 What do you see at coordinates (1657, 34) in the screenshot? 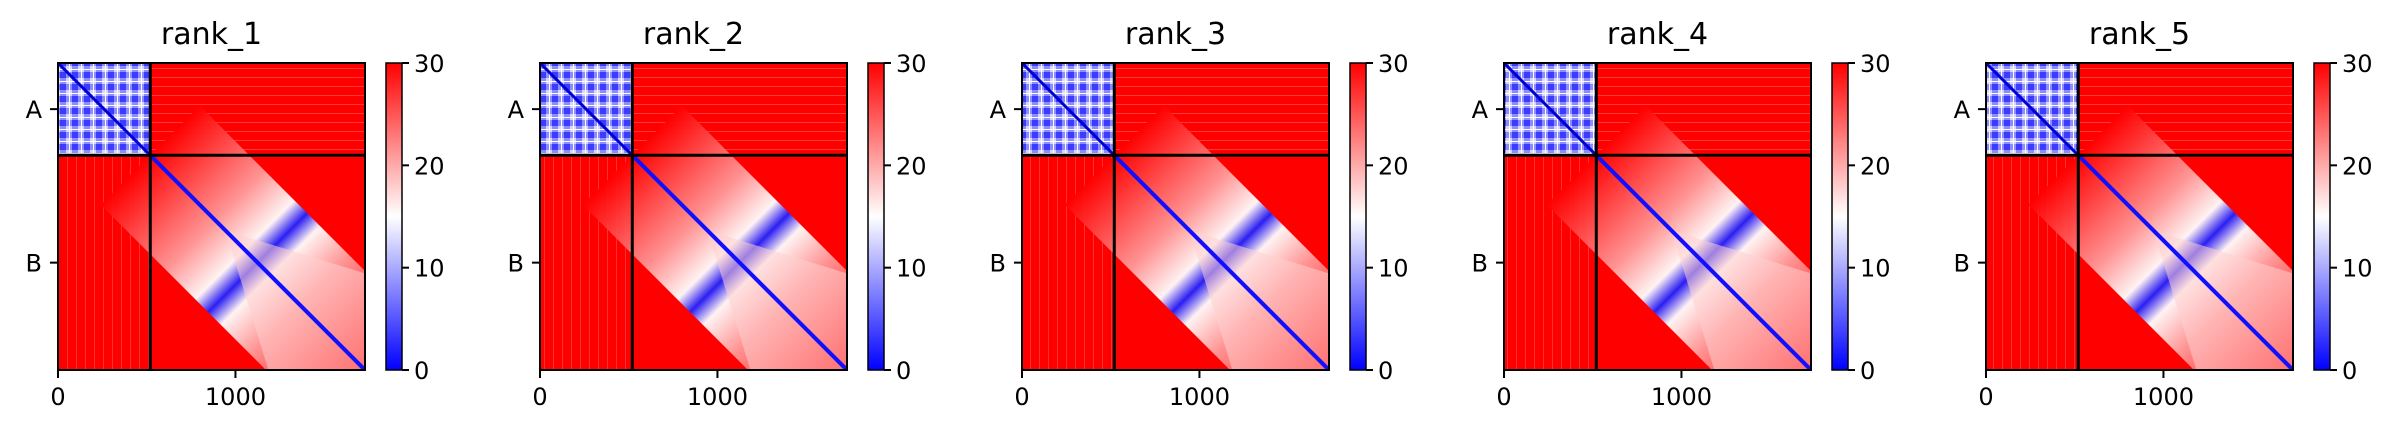
I see `panel-title: rank_4` at bounding box center [1657, 34].